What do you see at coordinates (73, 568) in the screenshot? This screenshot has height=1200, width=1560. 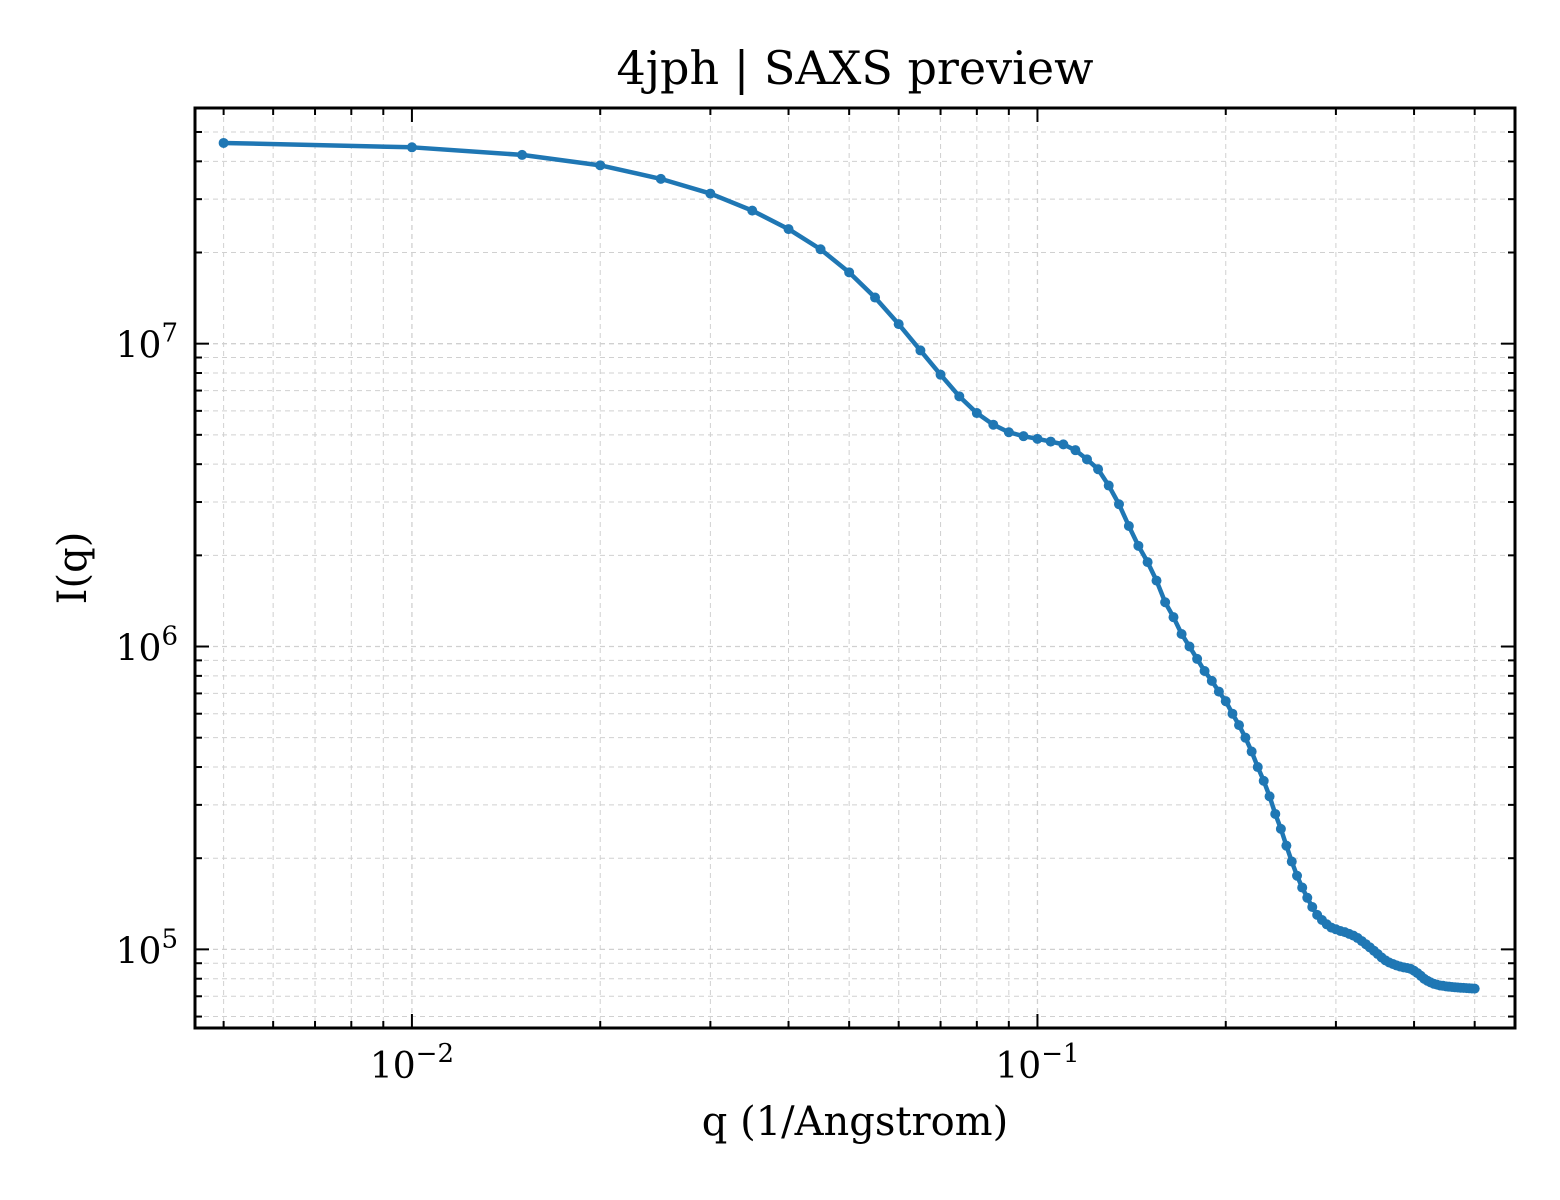 I see `y-axis-label: I(q)` at bounding box center [73, 568].